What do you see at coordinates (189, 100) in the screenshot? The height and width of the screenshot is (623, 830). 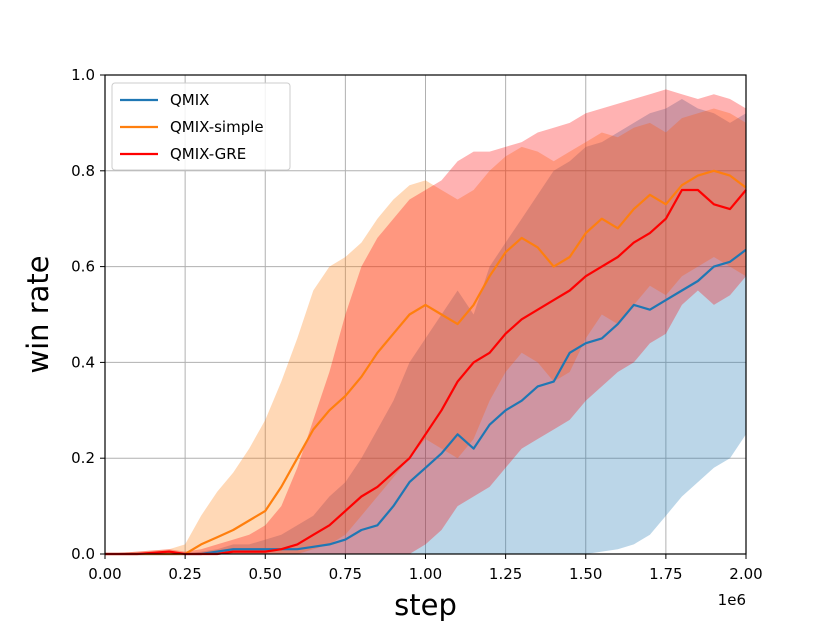 I see `legend-label: QMIX` at bounding box center [189, 100].